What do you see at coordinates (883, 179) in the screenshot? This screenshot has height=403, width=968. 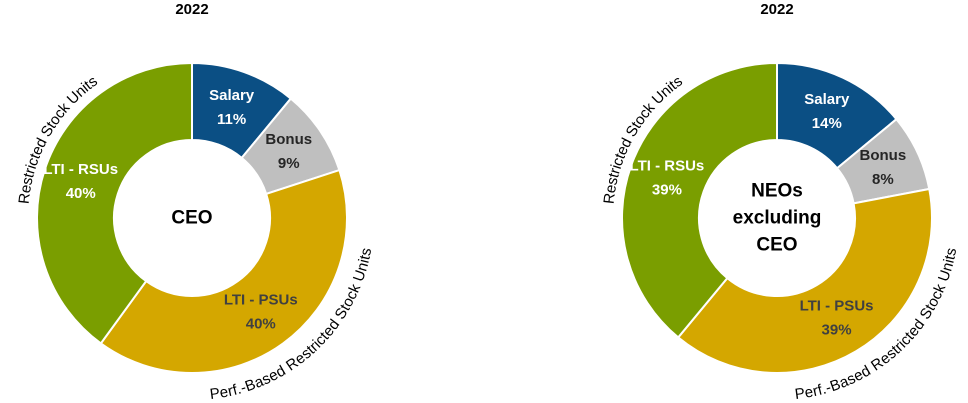 I see `slice-value: 8%` at bounding box center [883, 179].